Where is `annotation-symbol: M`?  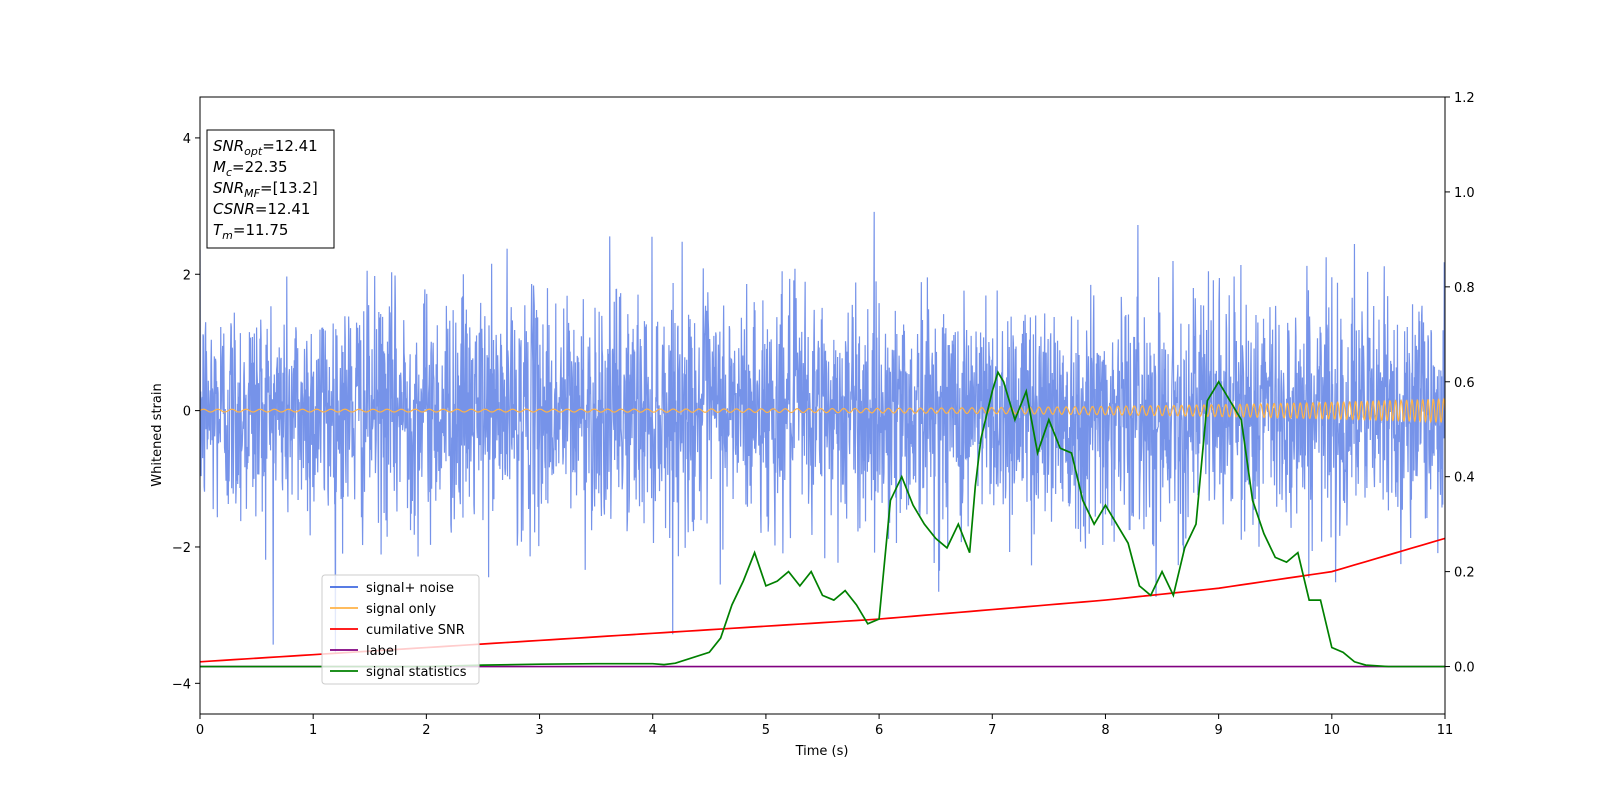 annotation-symbol: M is located at coordinates (219, 167).